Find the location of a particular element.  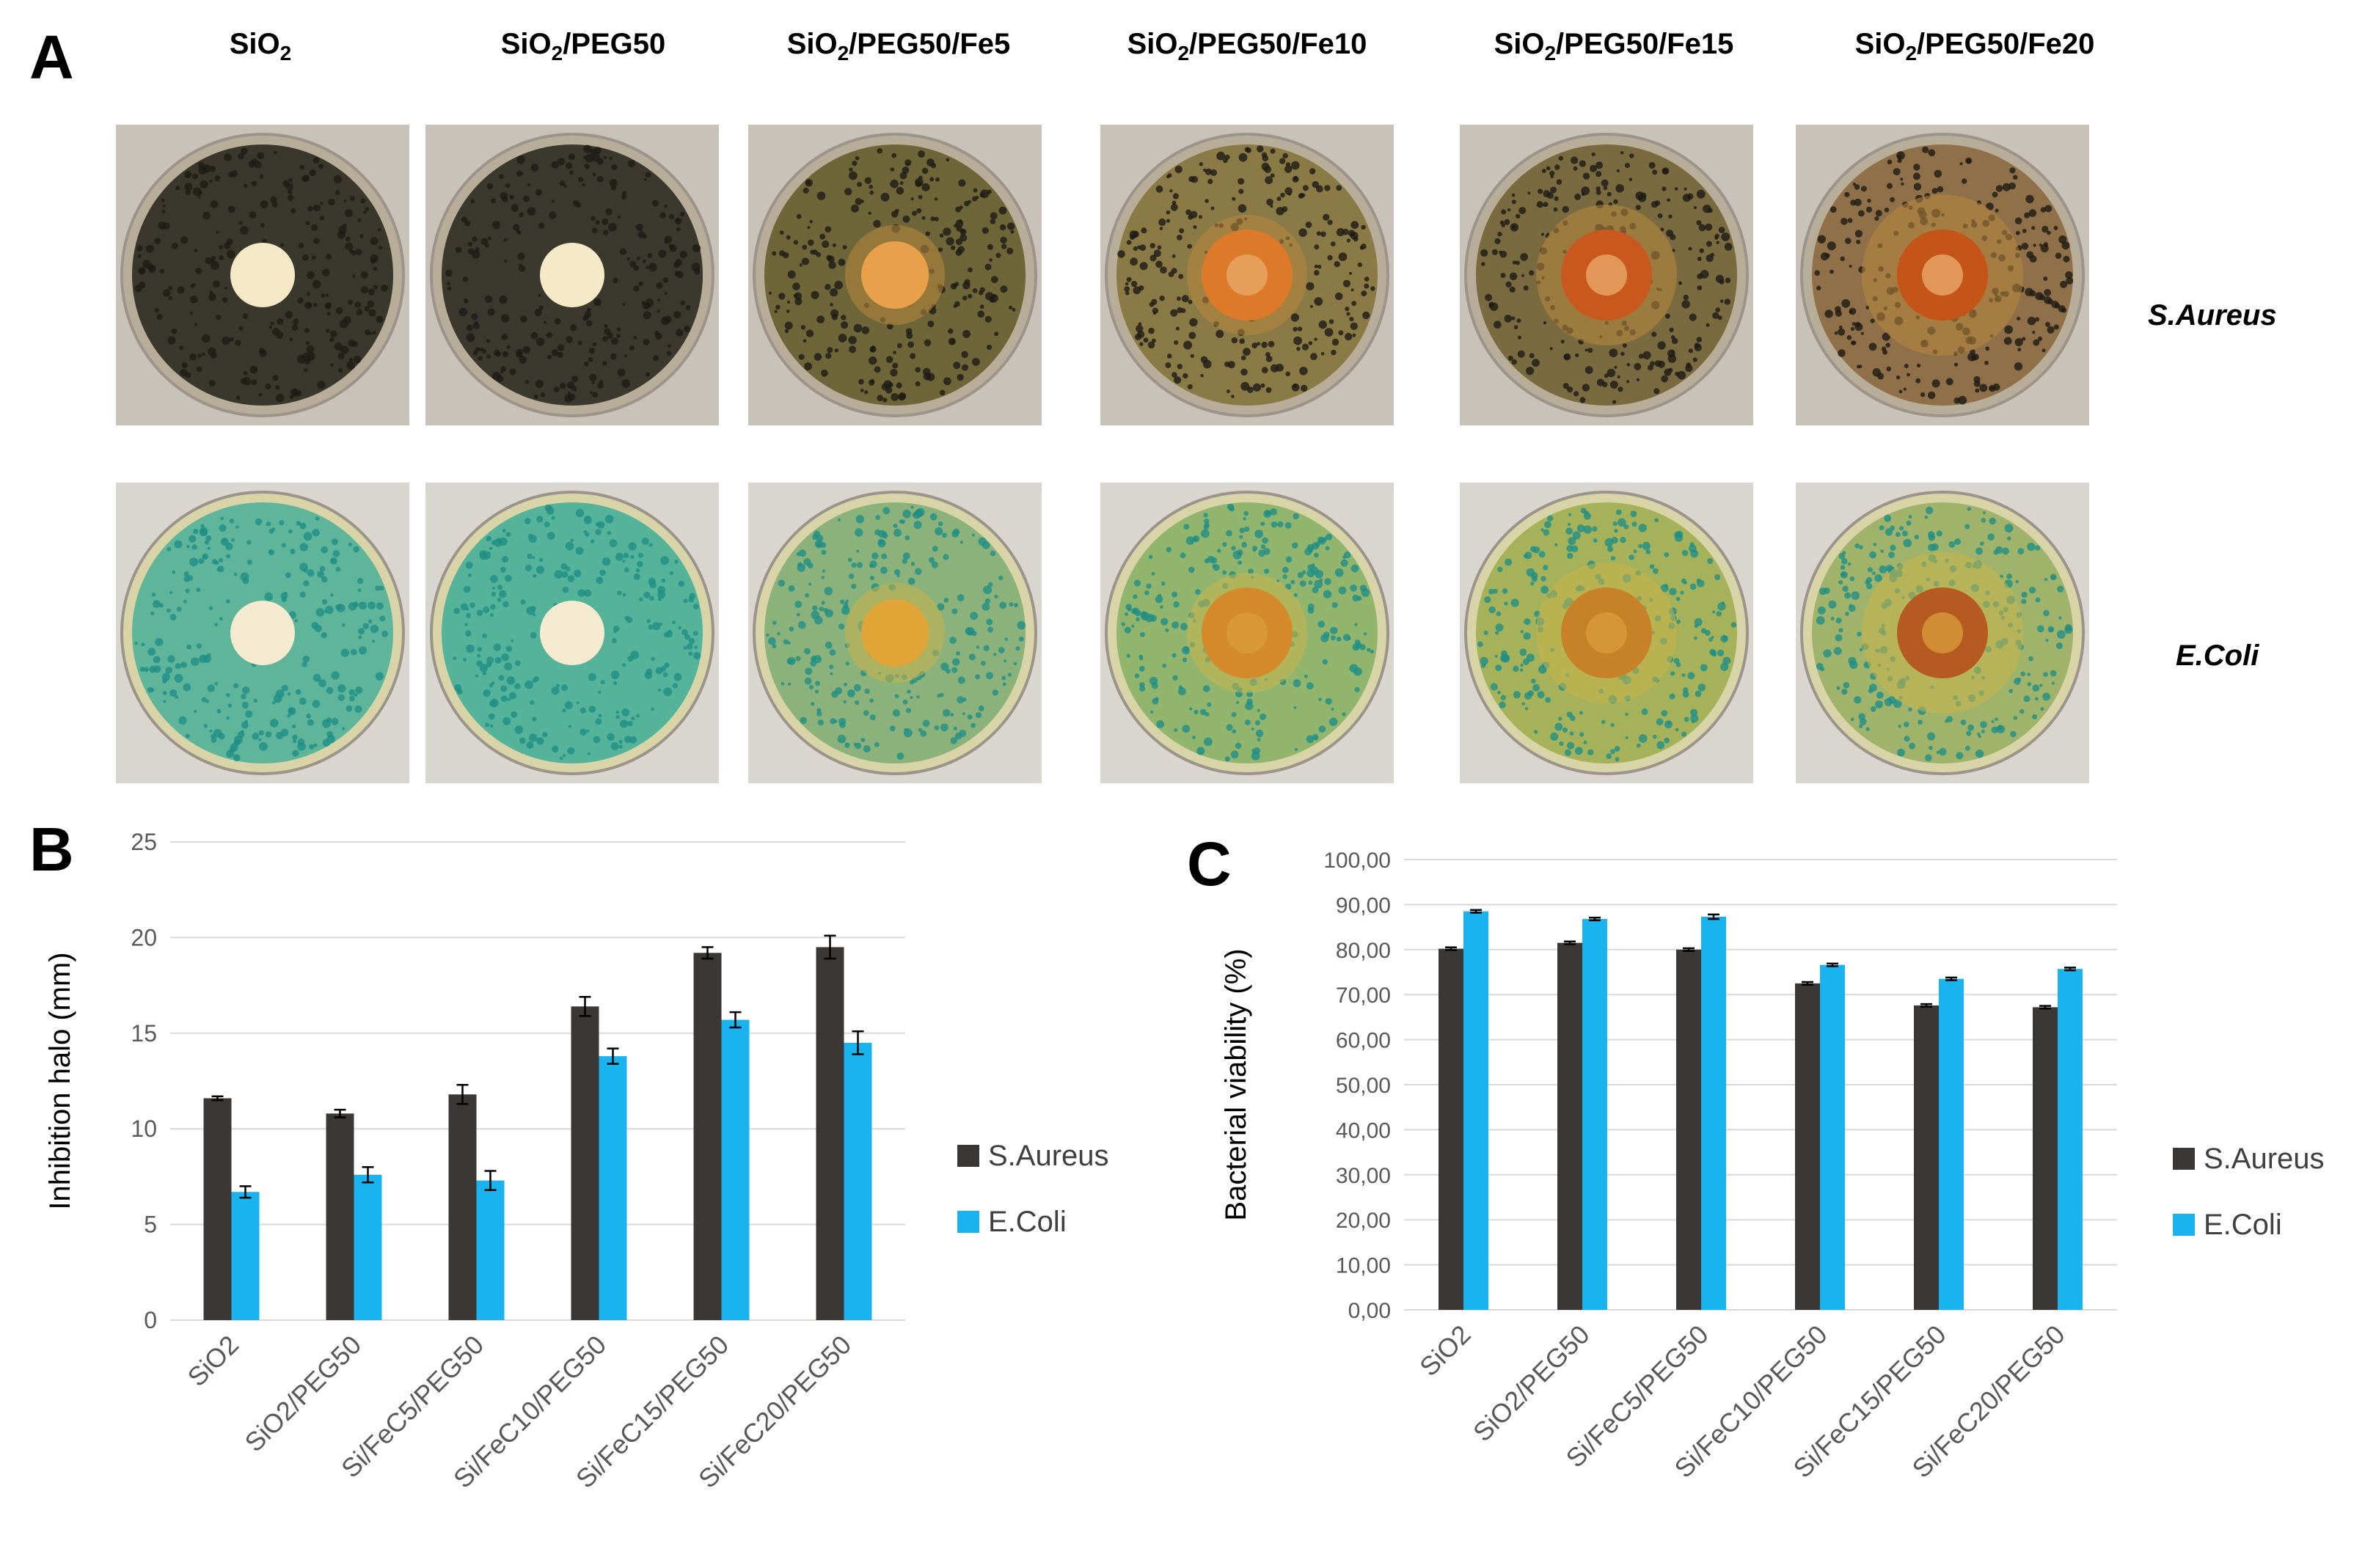

y-tick-label: 70,00 is located at coordinates (1363, 995).